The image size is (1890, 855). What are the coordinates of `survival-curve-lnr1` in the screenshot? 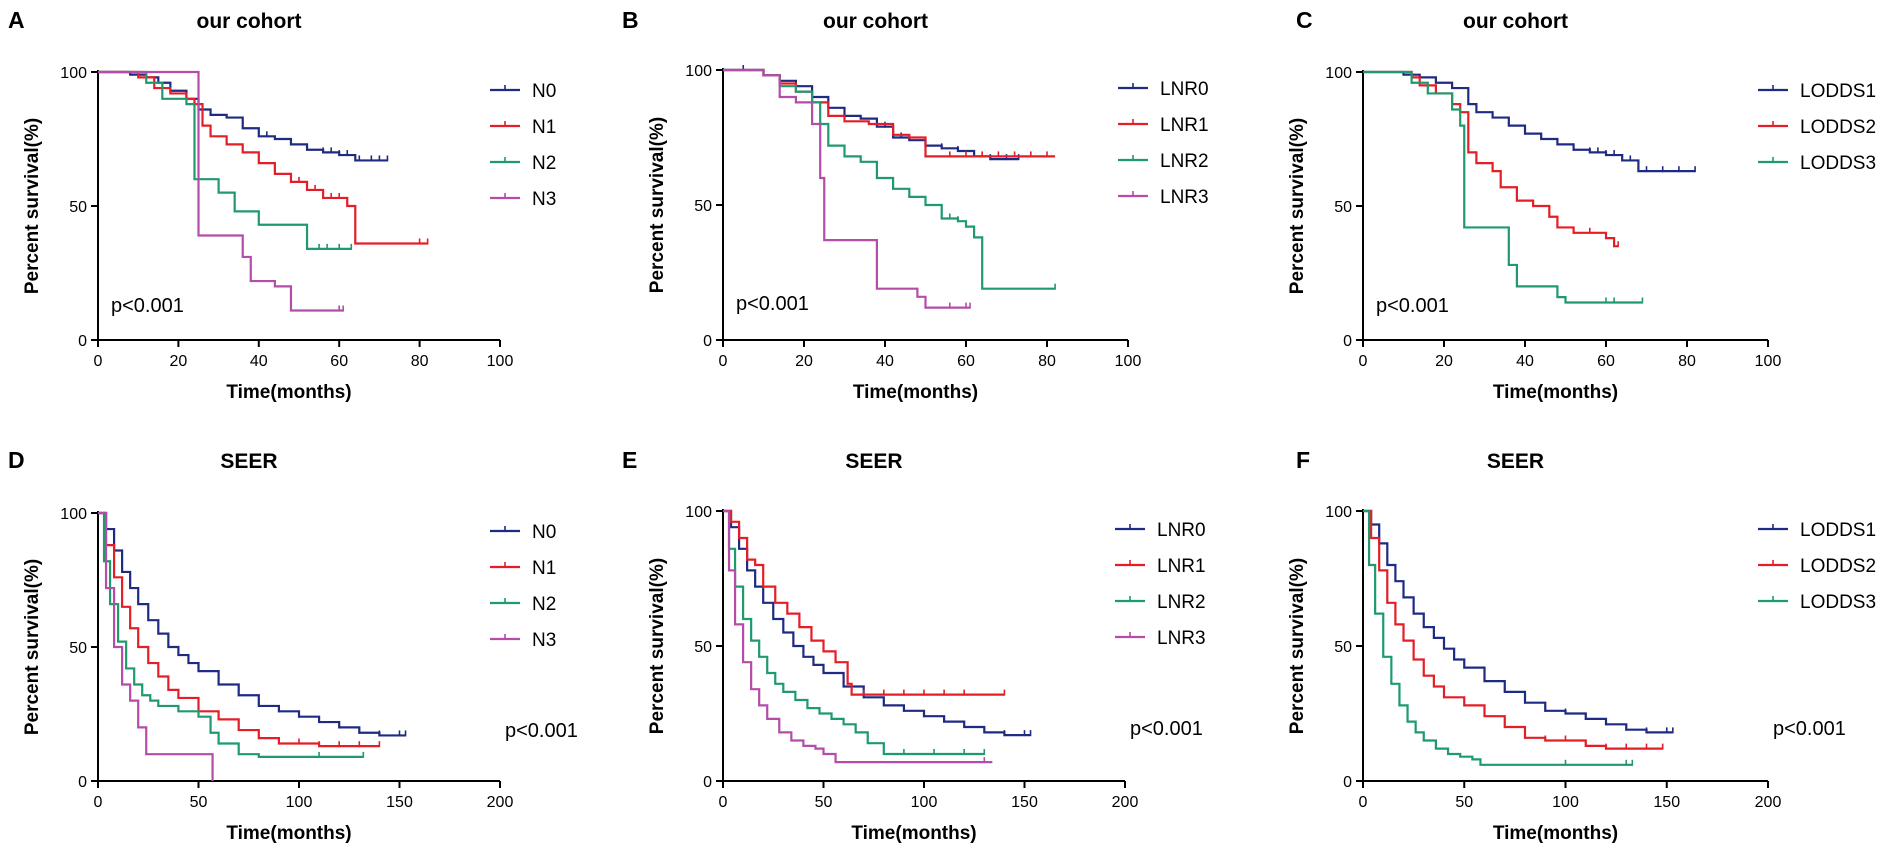 It's located at (889, 113).